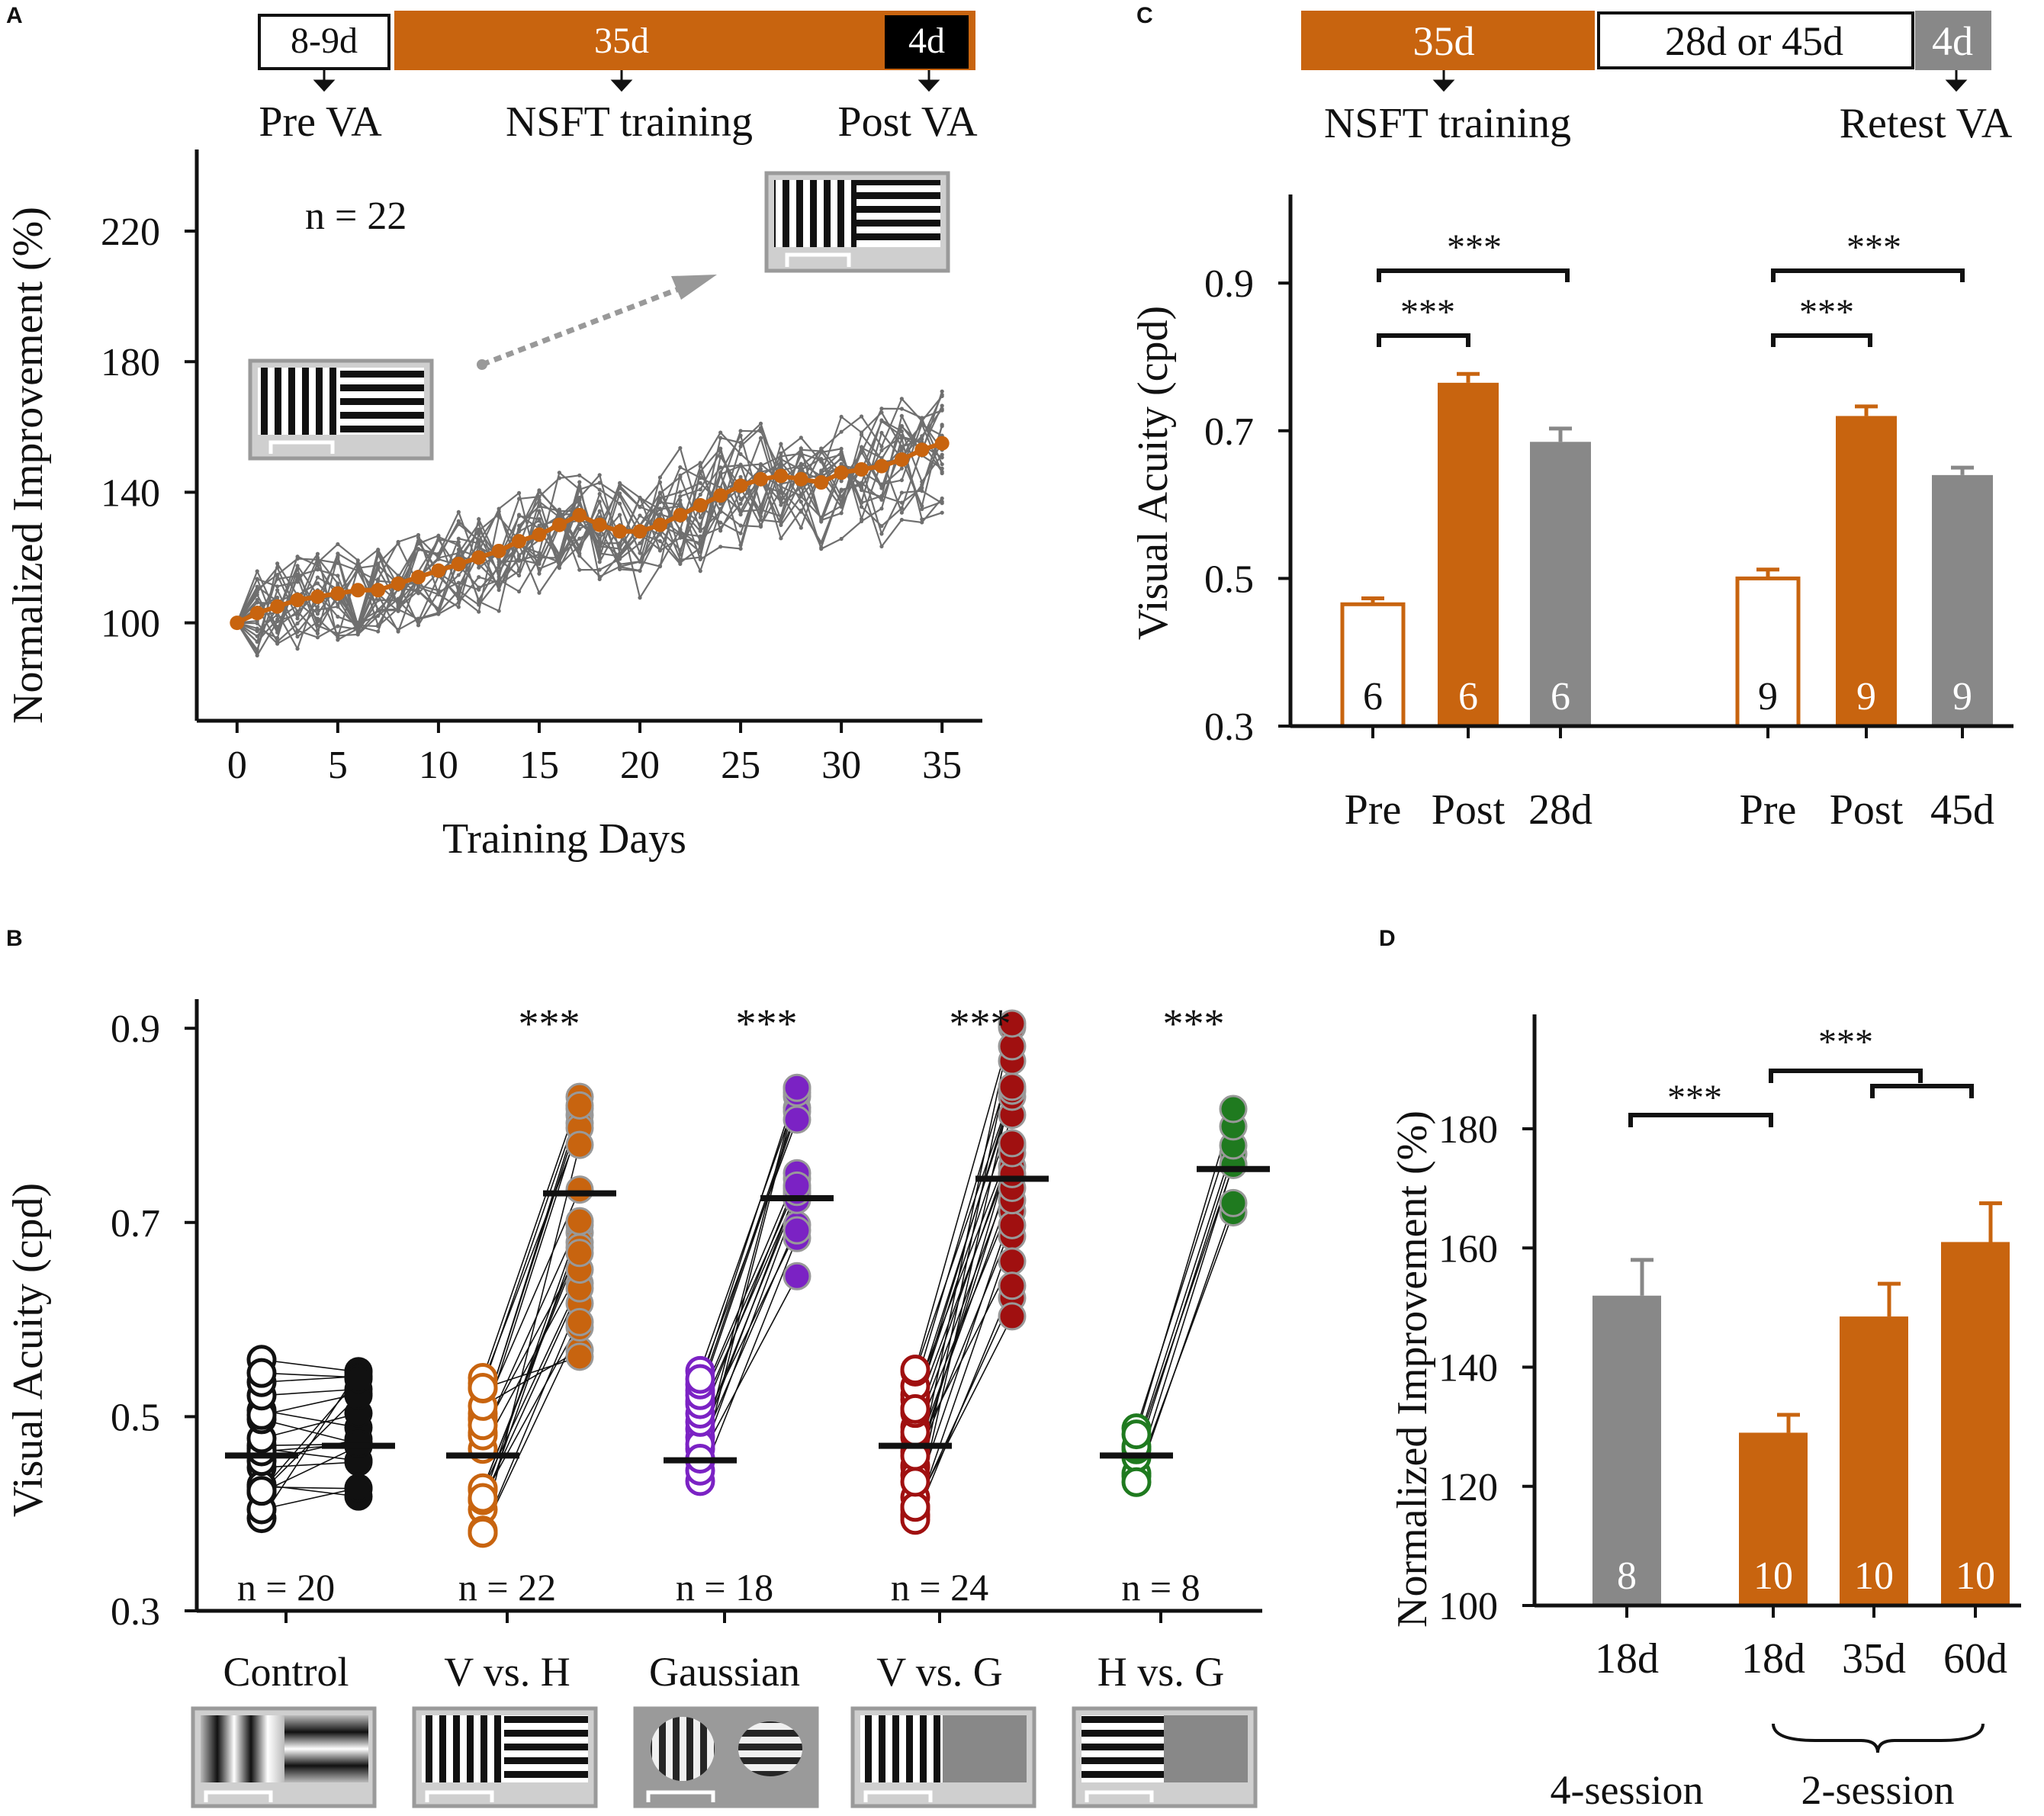  What do you see at coordinates (130, 362) in the screenshot?
I see `chart-a-ytick-label: 180` at bounding box center [130, 362].